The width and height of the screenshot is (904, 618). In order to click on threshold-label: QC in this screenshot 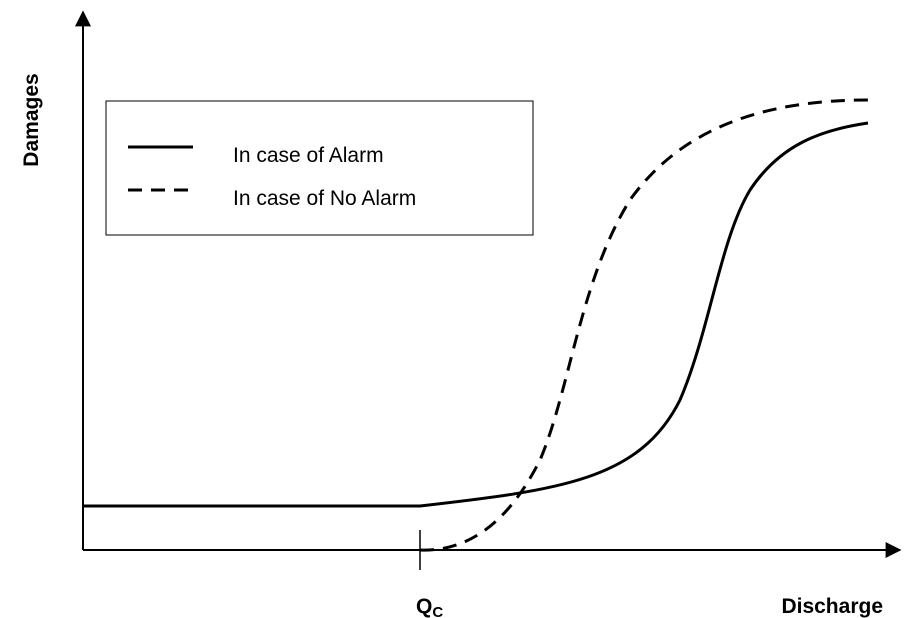, I will do `click(429, 606)`.